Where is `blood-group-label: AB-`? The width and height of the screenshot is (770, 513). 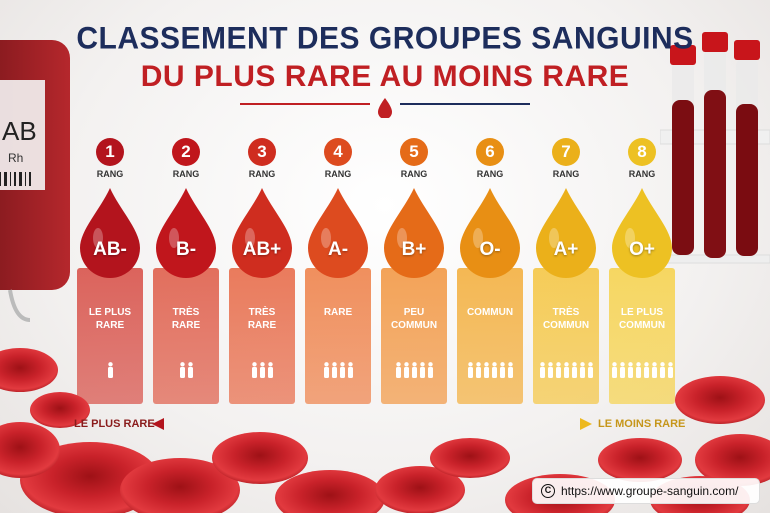
blood-group-label: AB- is located at coordinates (110, 249).